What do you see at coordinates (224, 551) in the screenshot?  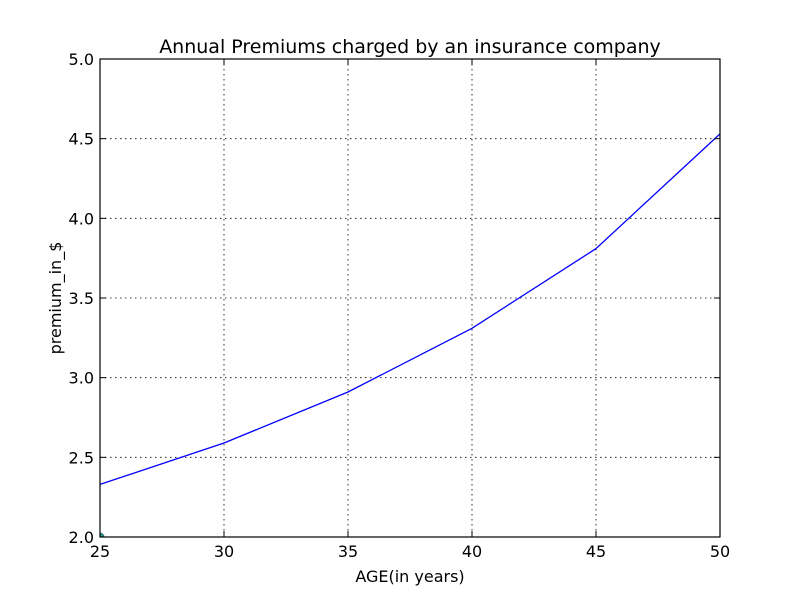 I see `x-tick-label: 30` at bounding box center [224, 551].